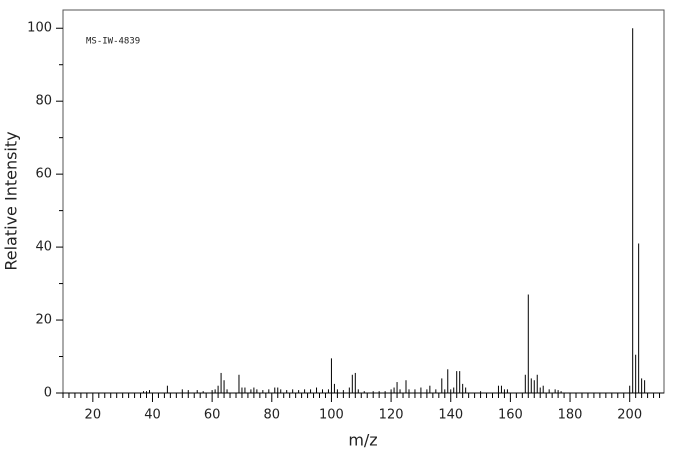 This screenshot has width=676, height=455. What do you see at coordinates (43, 101) in the screenshot?
I see `y-tick-label: 80` at bounding box center [43, 101].